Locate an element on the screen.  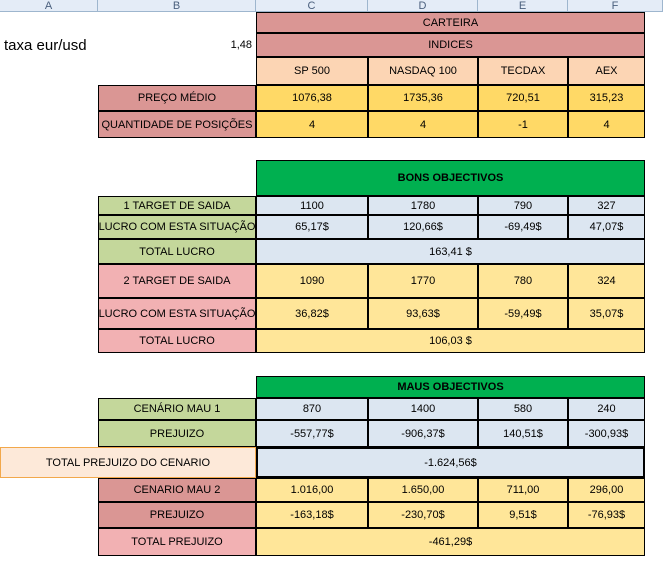
prejuizo2-label: PREJUIZO is located at coordinates (177, 515).